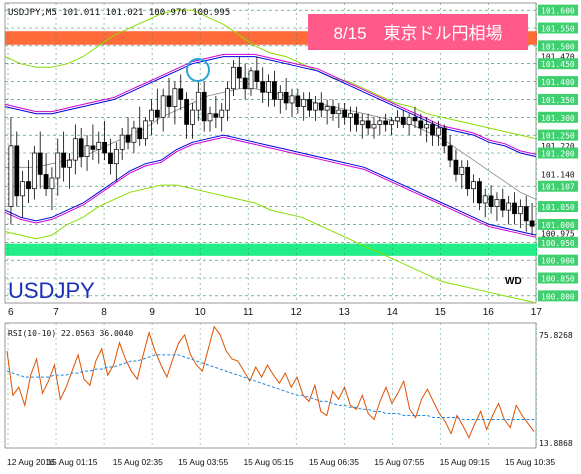 The width and height of the screenshot is (581, 474). What do you see at coordinates (56, 312) in the screenshot?
I see `hour-label: 7` at bounding box center [56, 312].